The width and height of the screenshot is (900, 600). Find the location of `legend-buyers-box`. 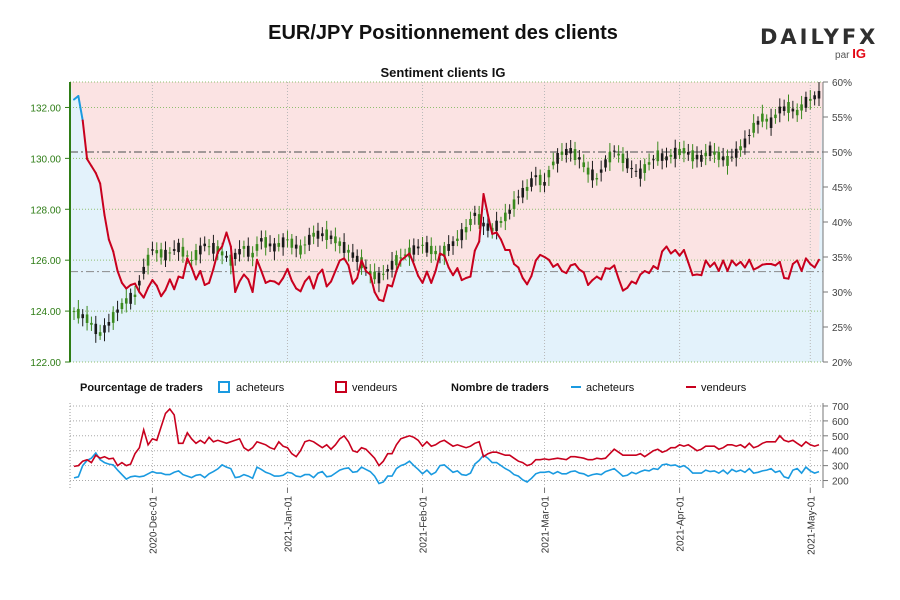

legend-buyers-box is located at coordinates (224, 387).